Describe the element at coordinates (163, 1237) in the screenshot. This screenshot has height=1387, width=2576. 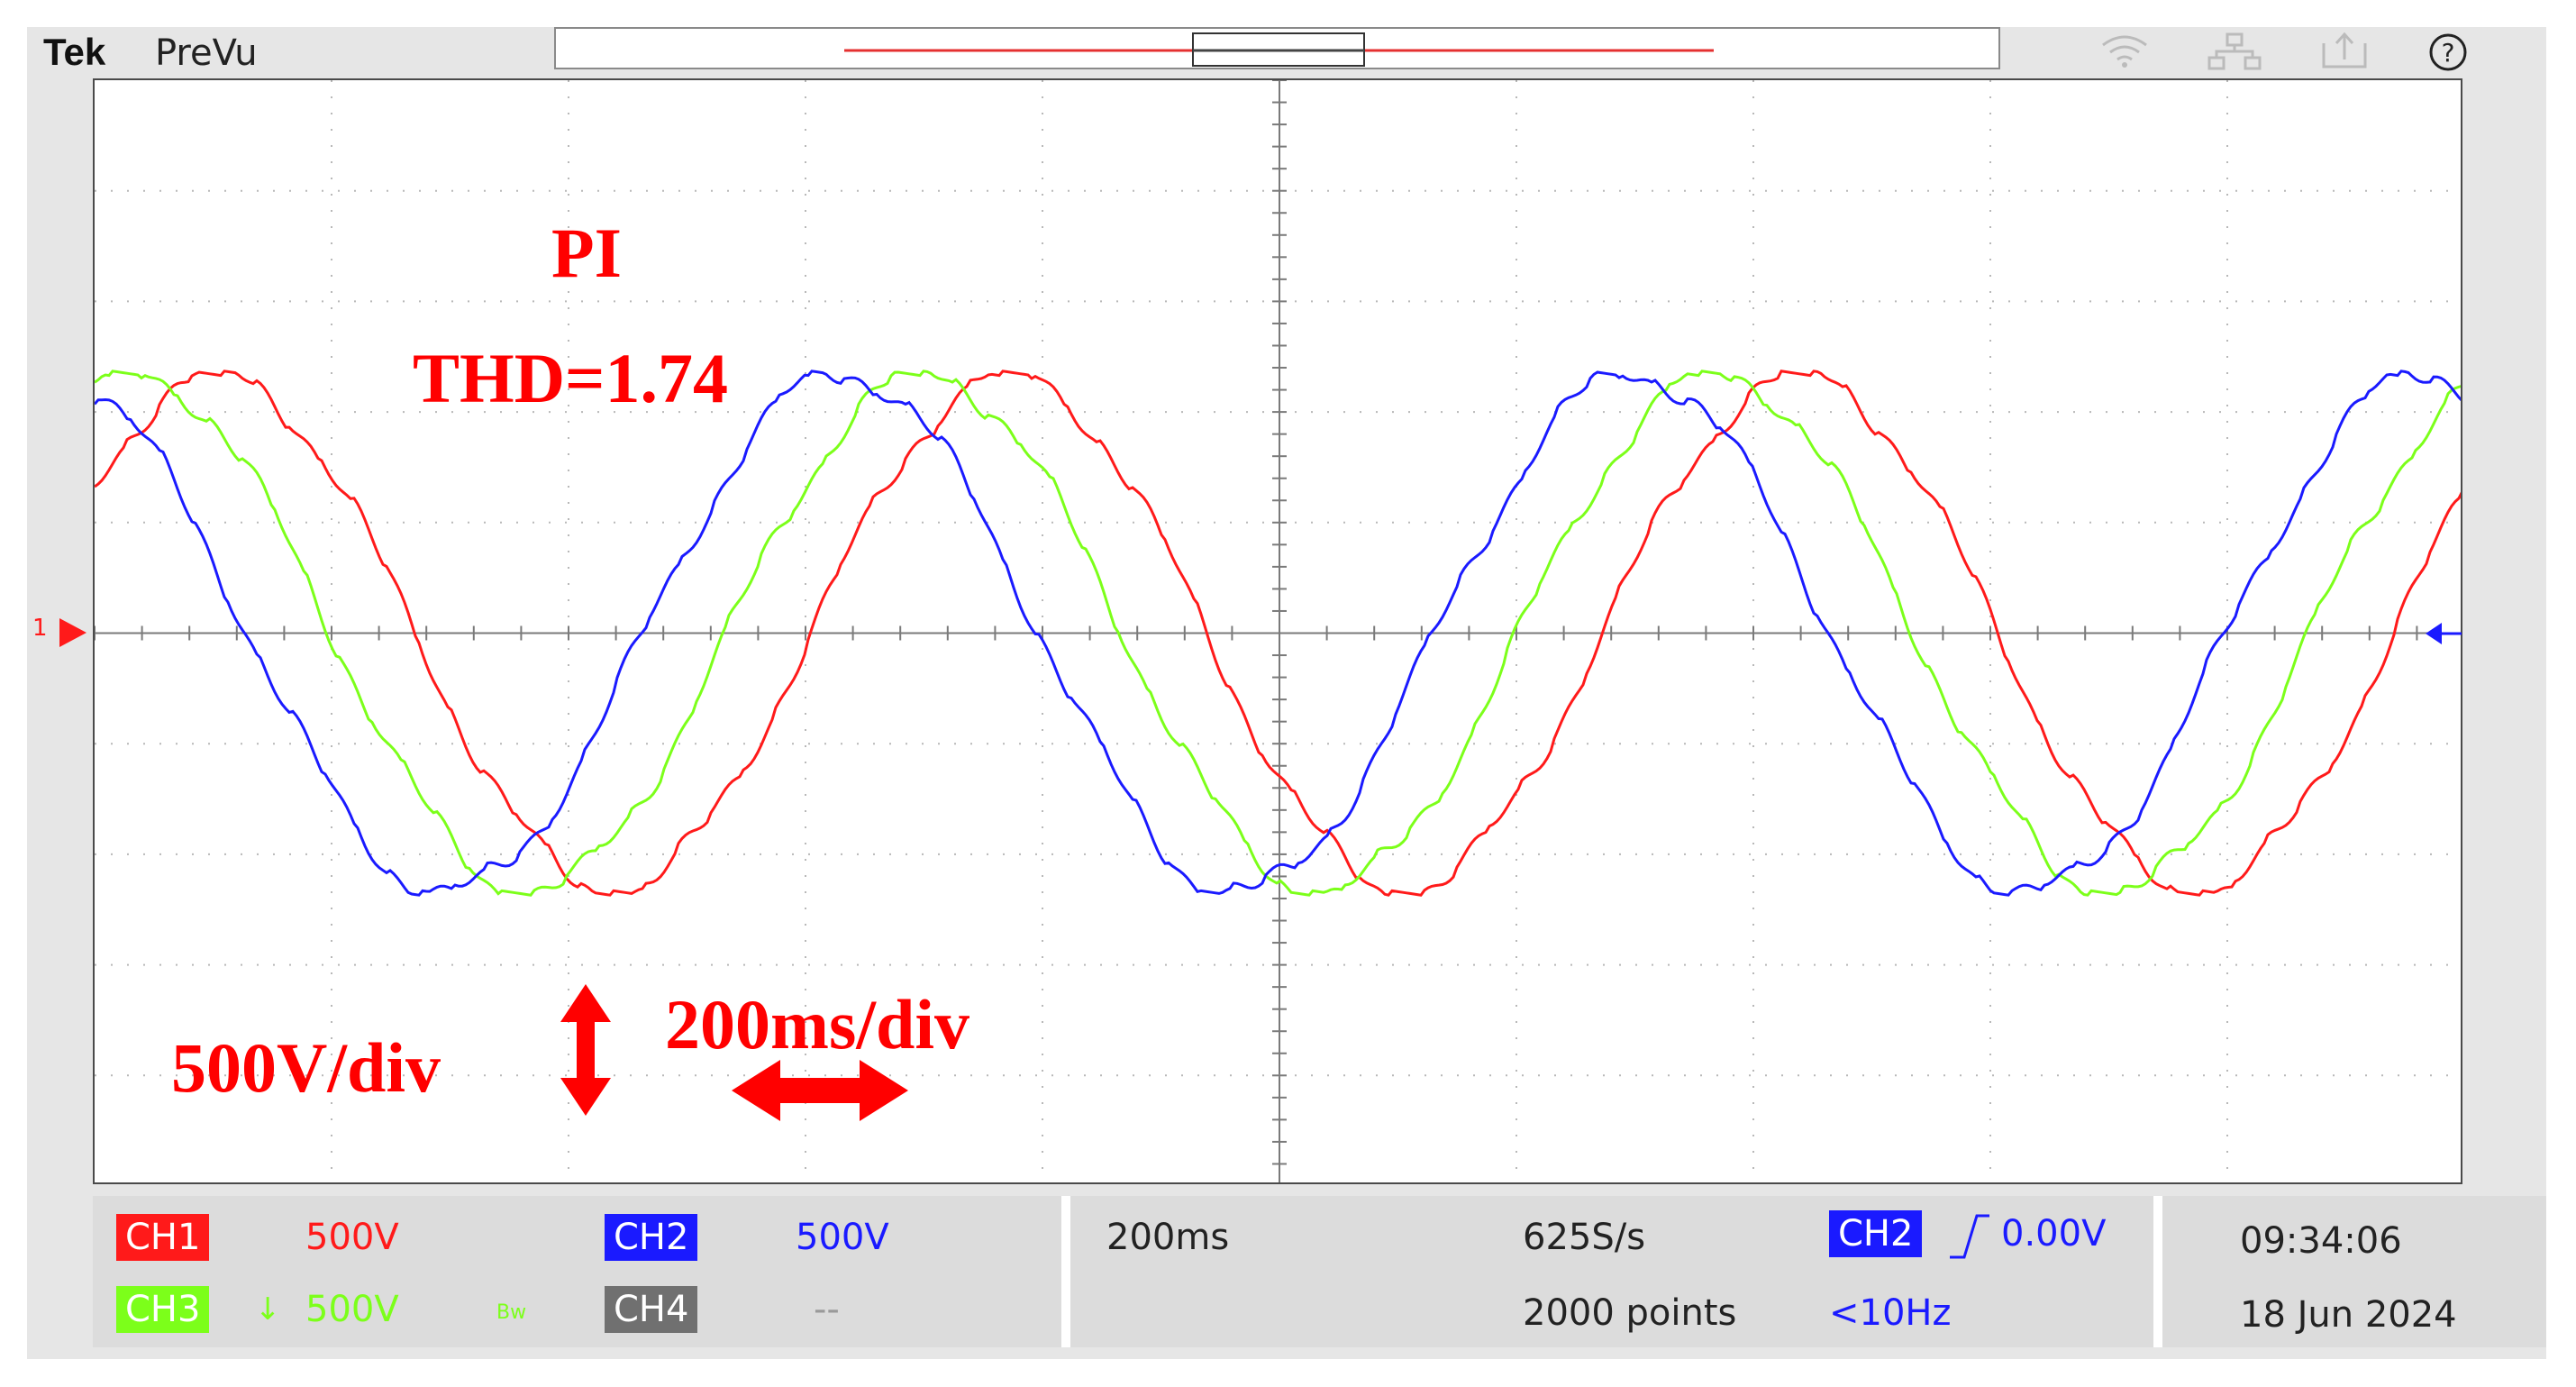
I see `ch1-badge: CH1` at that location.